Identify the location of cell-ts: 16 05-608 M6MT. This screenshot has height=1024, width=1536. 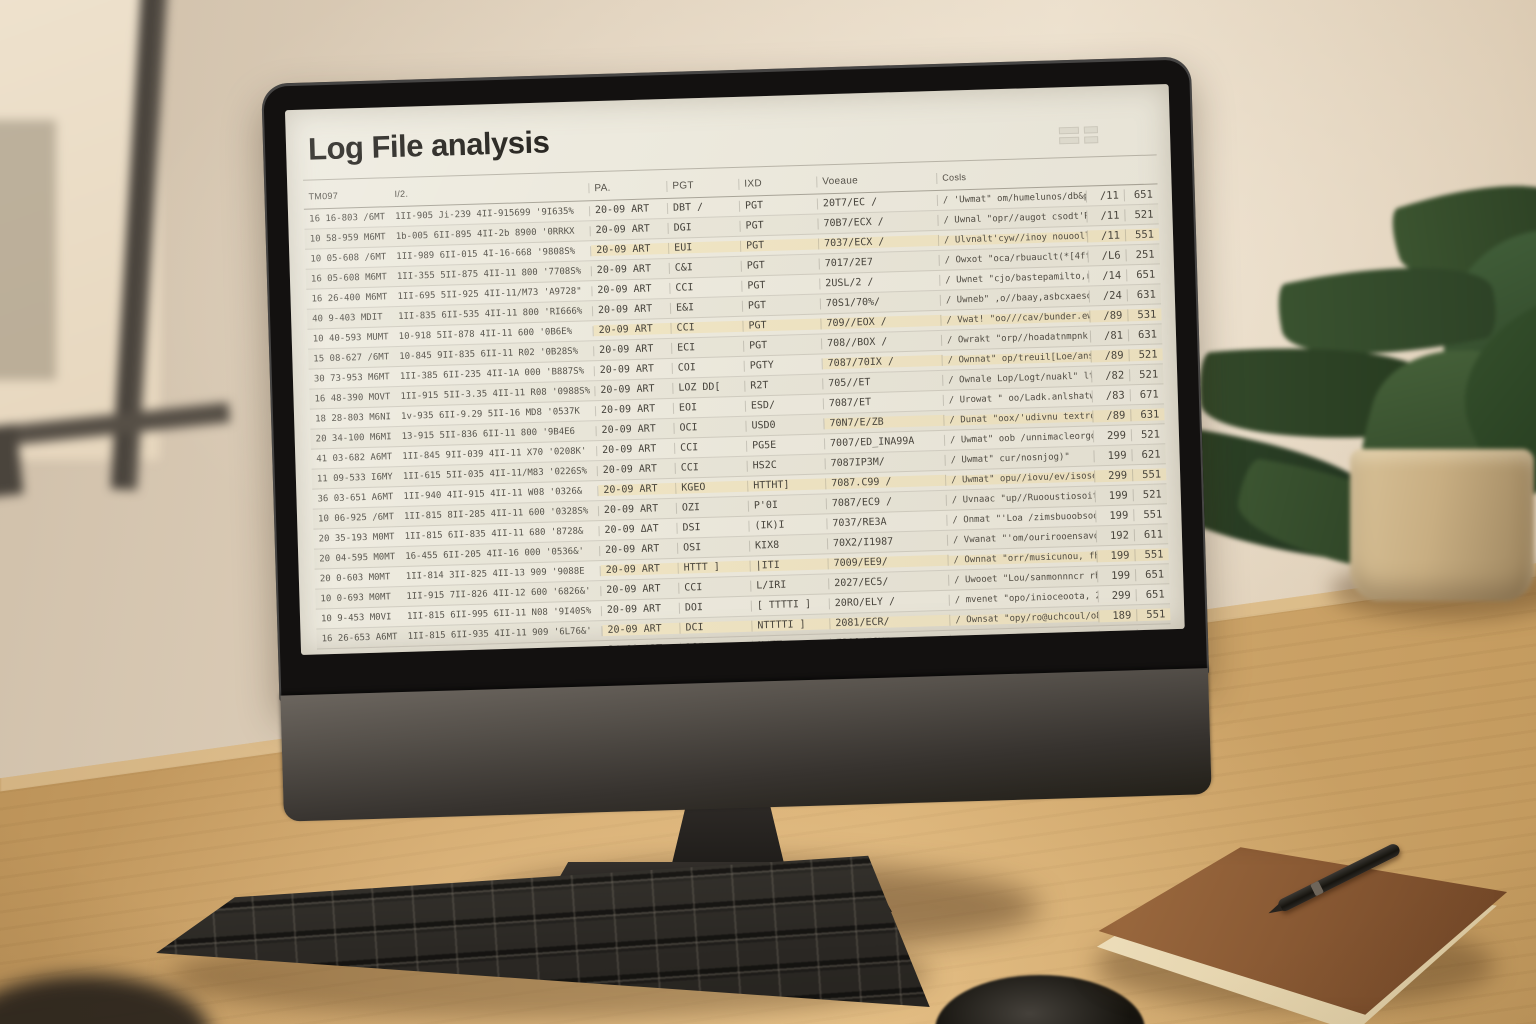
(348, 278).